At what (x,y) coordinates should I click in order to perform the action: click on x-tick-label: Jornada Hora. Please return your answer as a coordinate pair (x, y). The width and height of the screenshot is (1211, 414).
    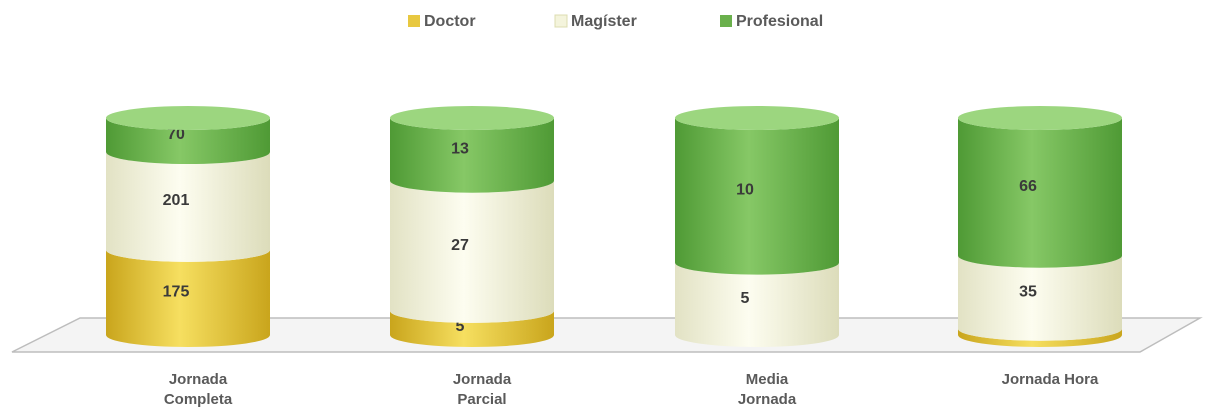
    Looking at the image, I should click on (1050, 379).